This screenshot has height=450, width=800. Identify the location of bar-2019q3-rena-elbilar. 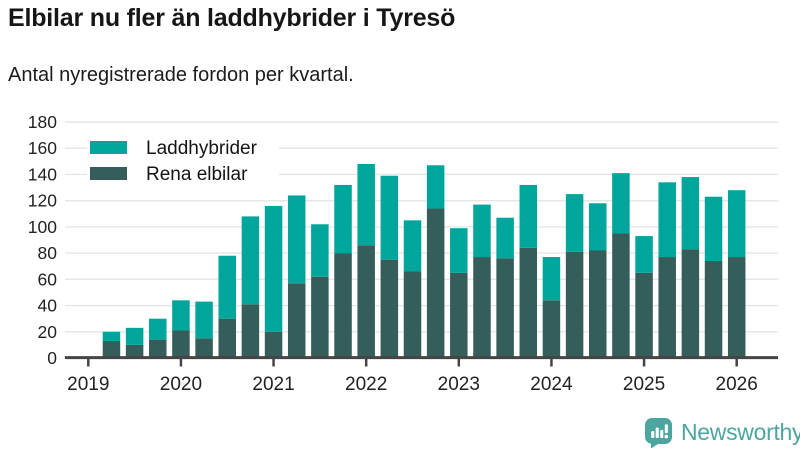
(134, 351).